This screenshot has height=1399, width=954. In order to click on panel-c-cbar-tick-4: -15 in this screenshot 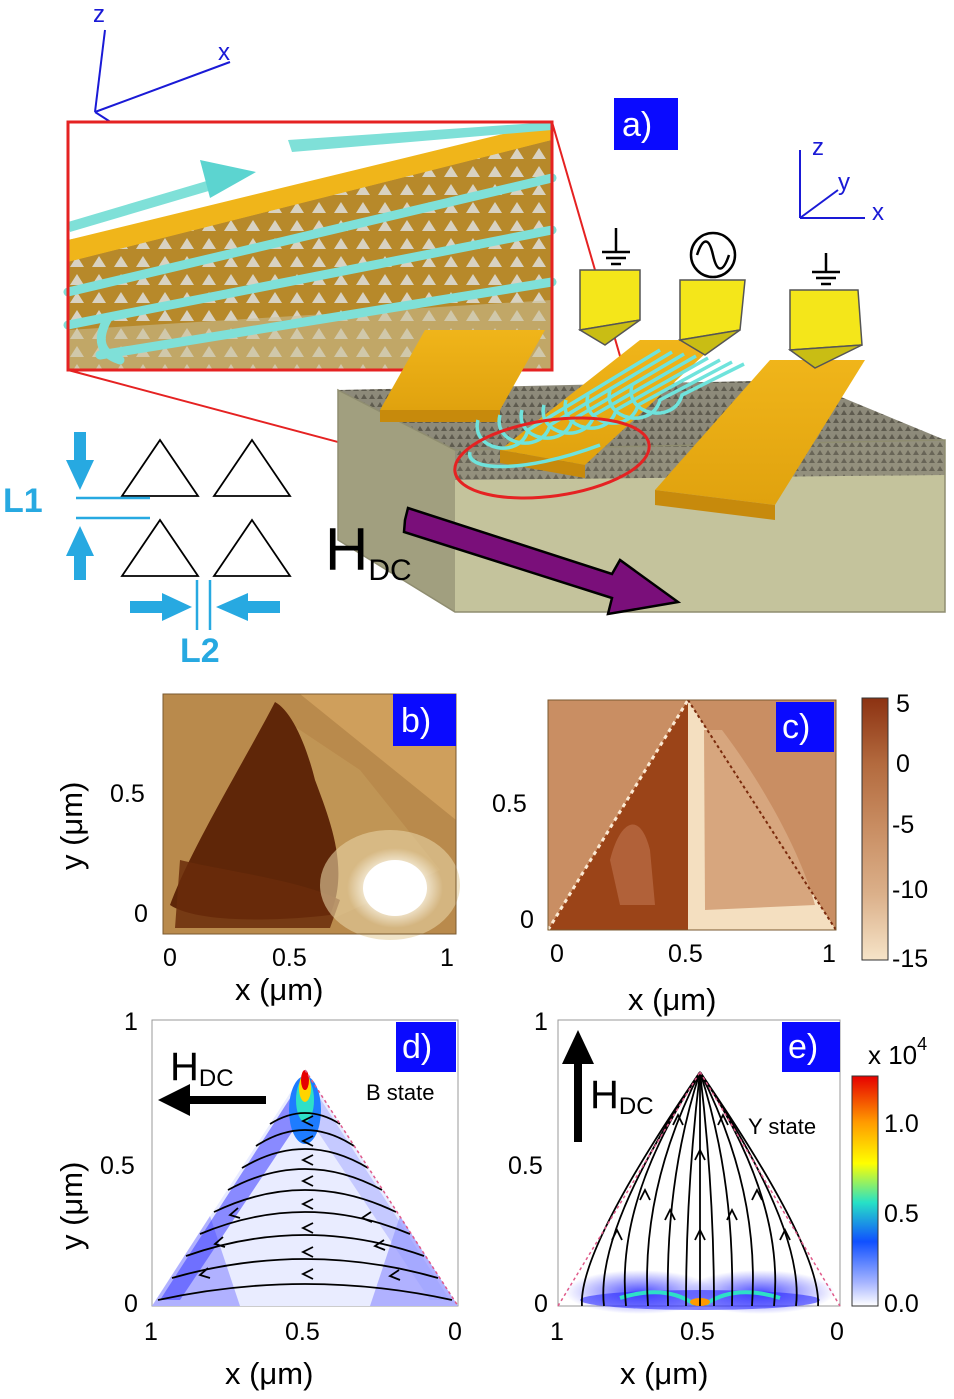, I will do `click(910, 959)`.